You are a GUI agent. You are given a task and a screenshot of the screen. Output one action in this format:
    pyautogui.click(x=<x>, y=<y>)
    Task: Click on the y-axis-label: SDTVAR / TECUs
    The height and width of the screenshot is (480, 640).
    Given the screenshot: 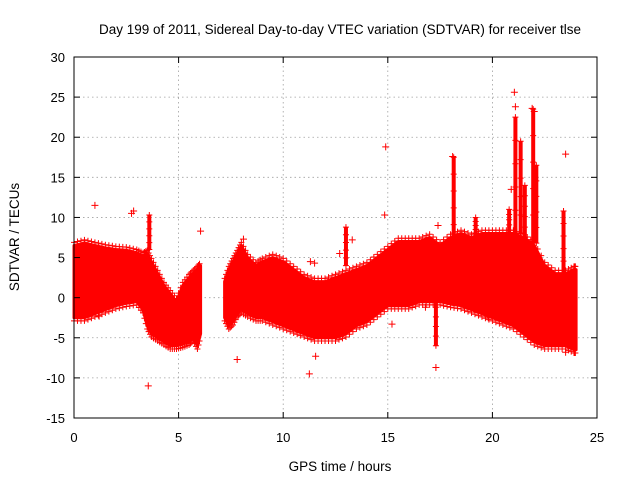 What is the action you would take?
    pyautogui.click(x=14, y=237)
    